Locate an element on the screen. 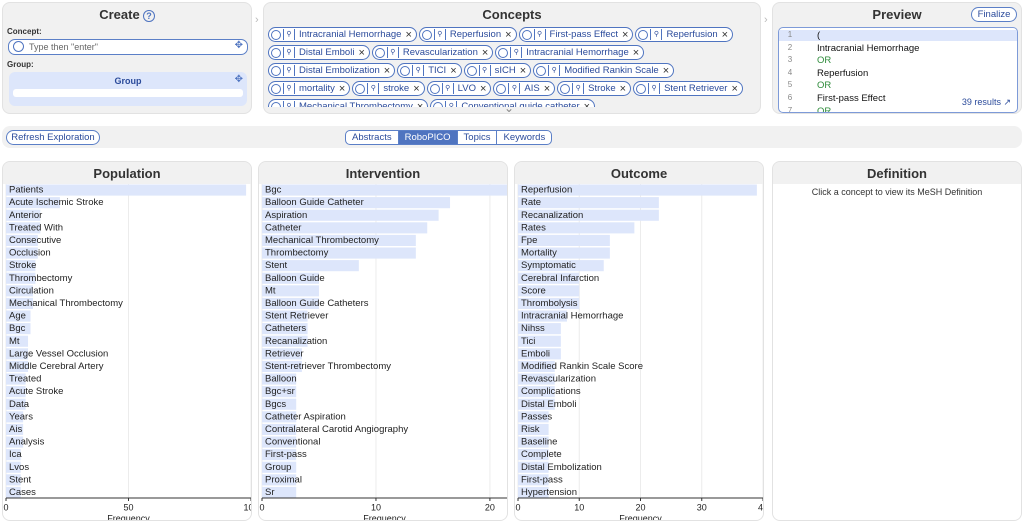  concept-chip: ⚲ Revascularization × is located at coordinates (432, 52).